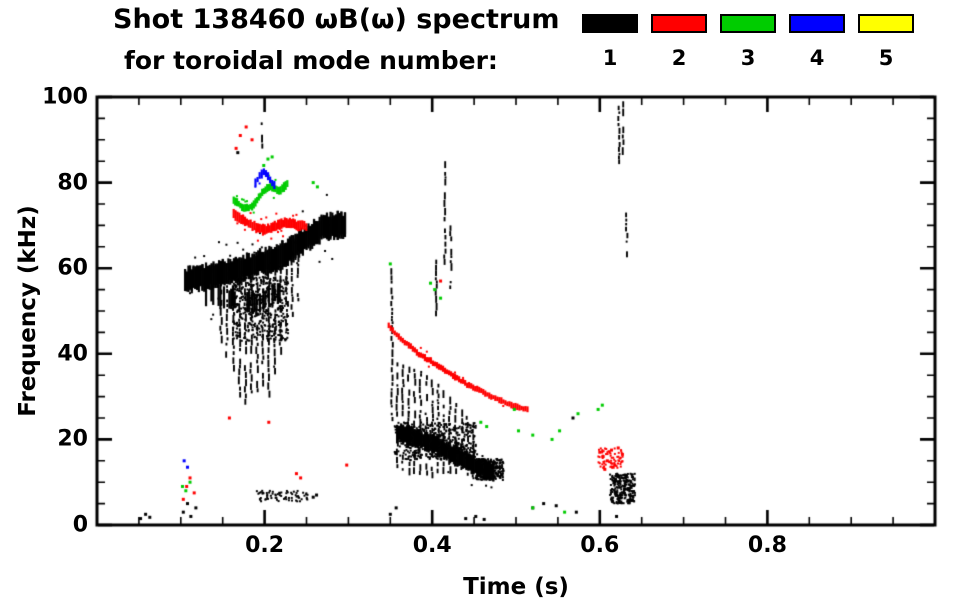 This screenshot has height=615, width=963. I want to click on legend-label-mode-3: 3, so click(748, 58).